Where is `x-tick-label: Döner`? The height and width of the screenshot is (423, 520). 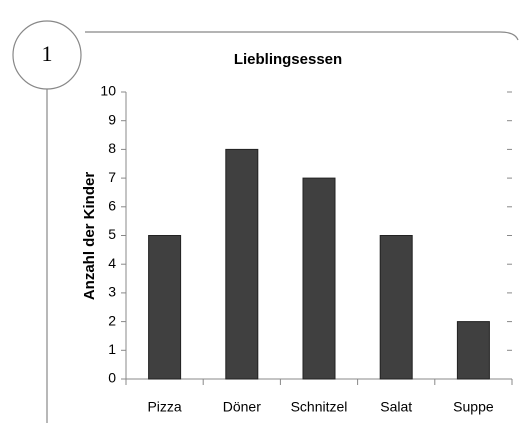 x-tick-label: Döner is located at coordinates (242, 407).